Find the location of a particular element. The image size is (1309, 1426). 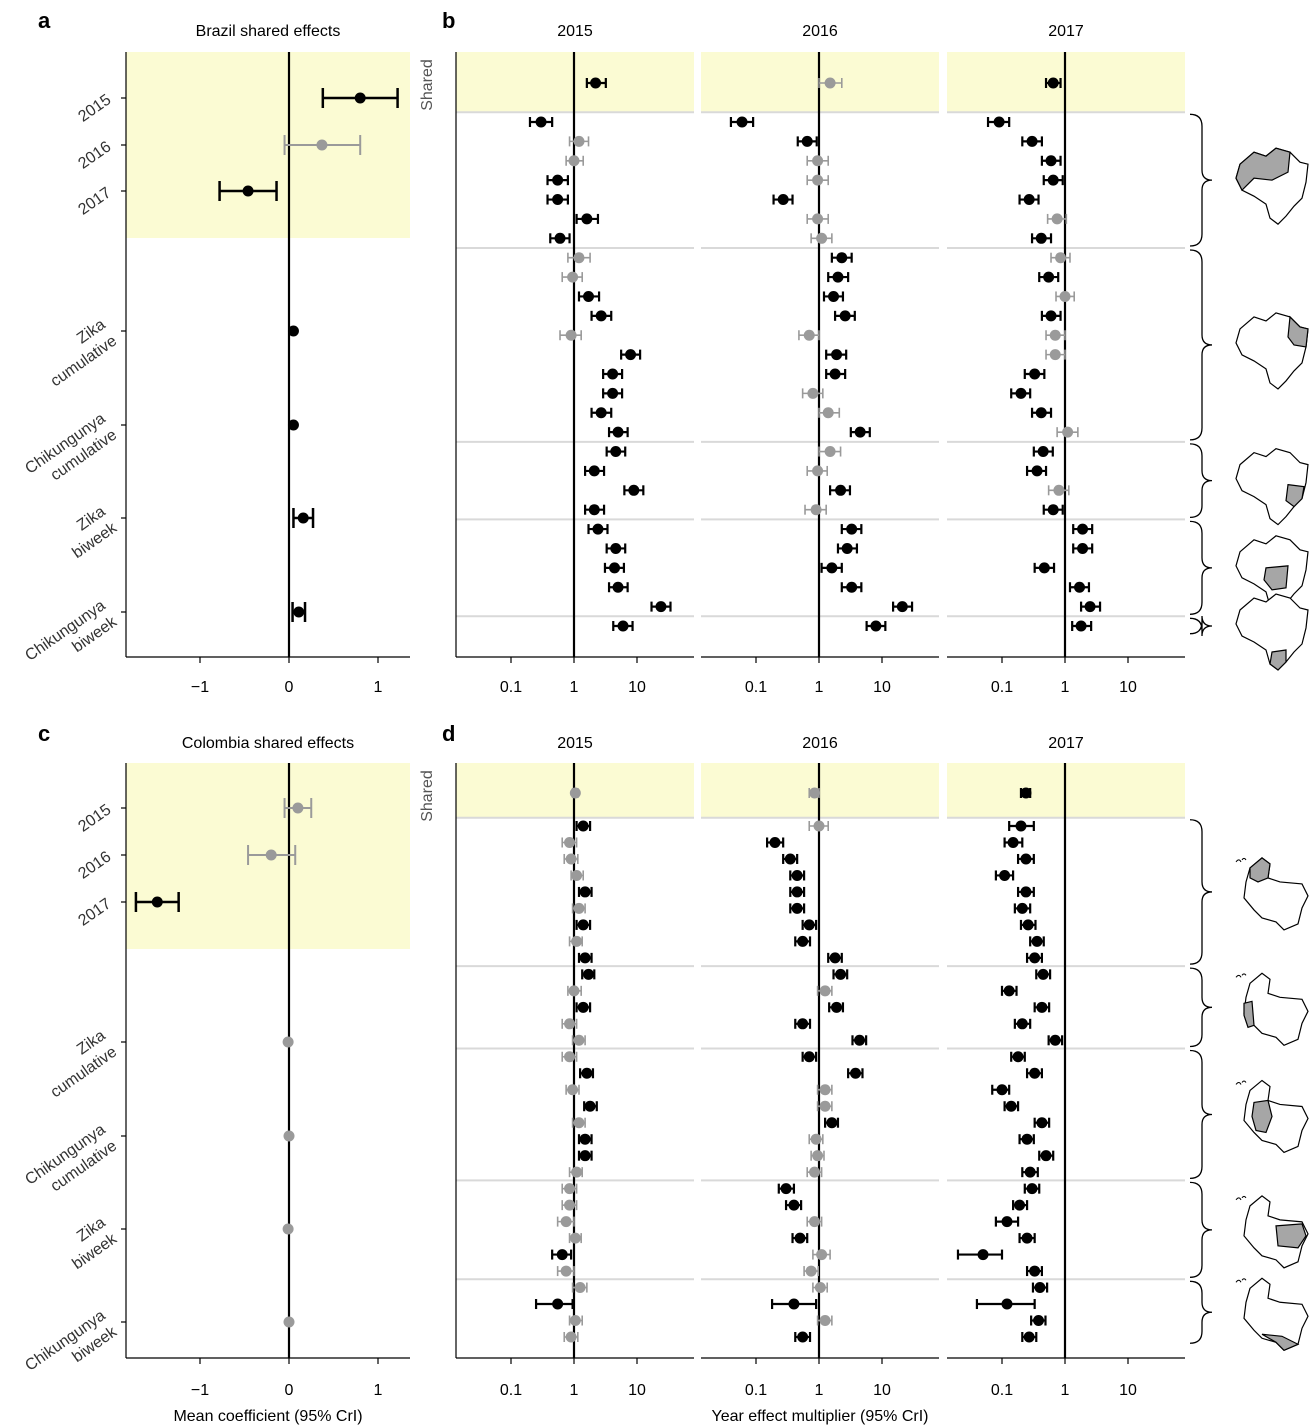

country-outline is located at coordinates (1276, 1314).